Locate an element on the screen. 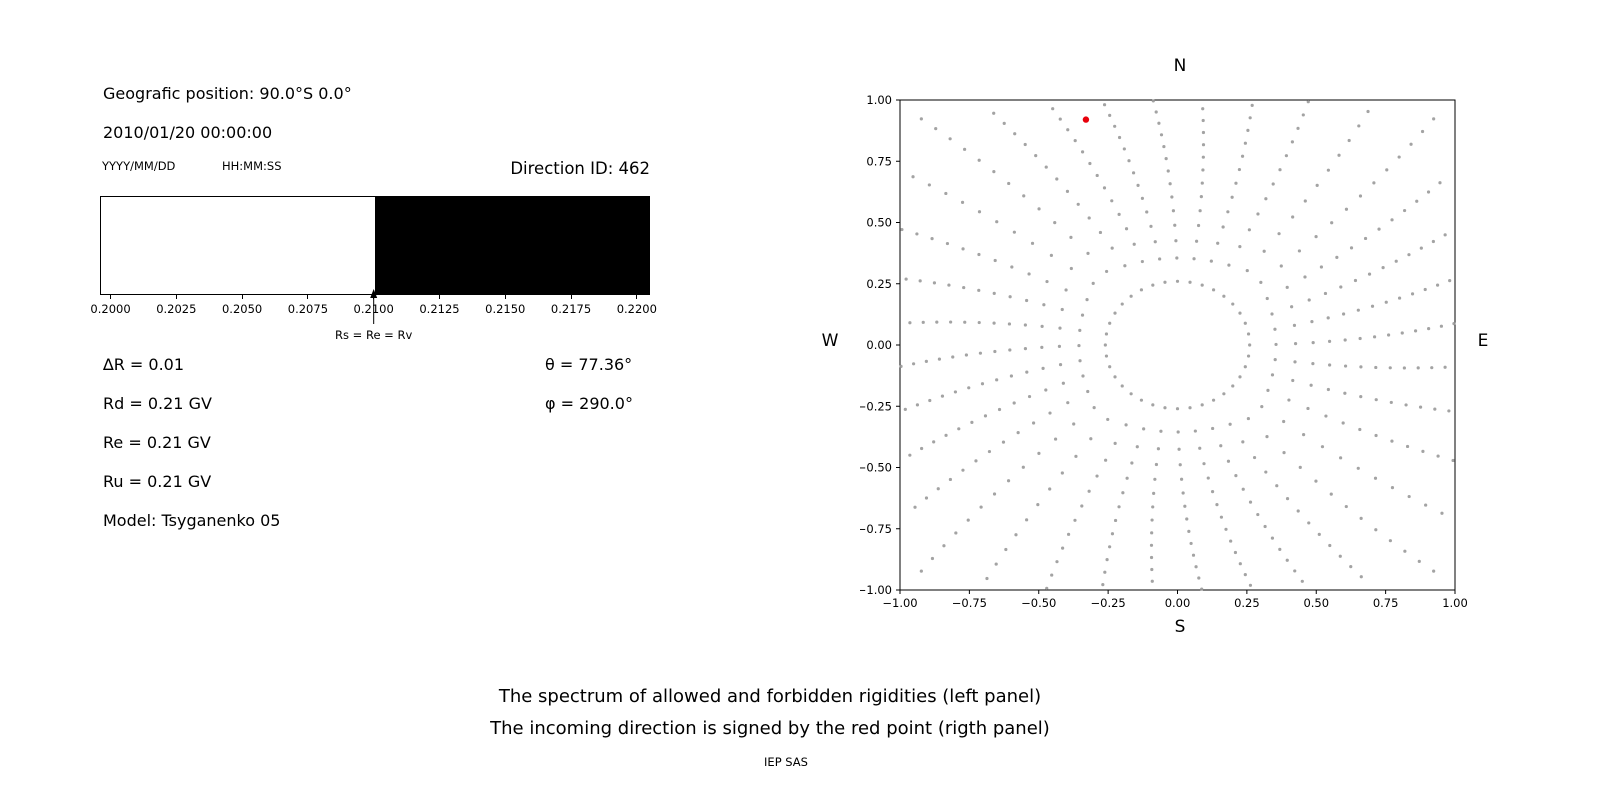 The image size is (1600, 800). y-tick-label: 0.00 is located at coordinates (879, 345).